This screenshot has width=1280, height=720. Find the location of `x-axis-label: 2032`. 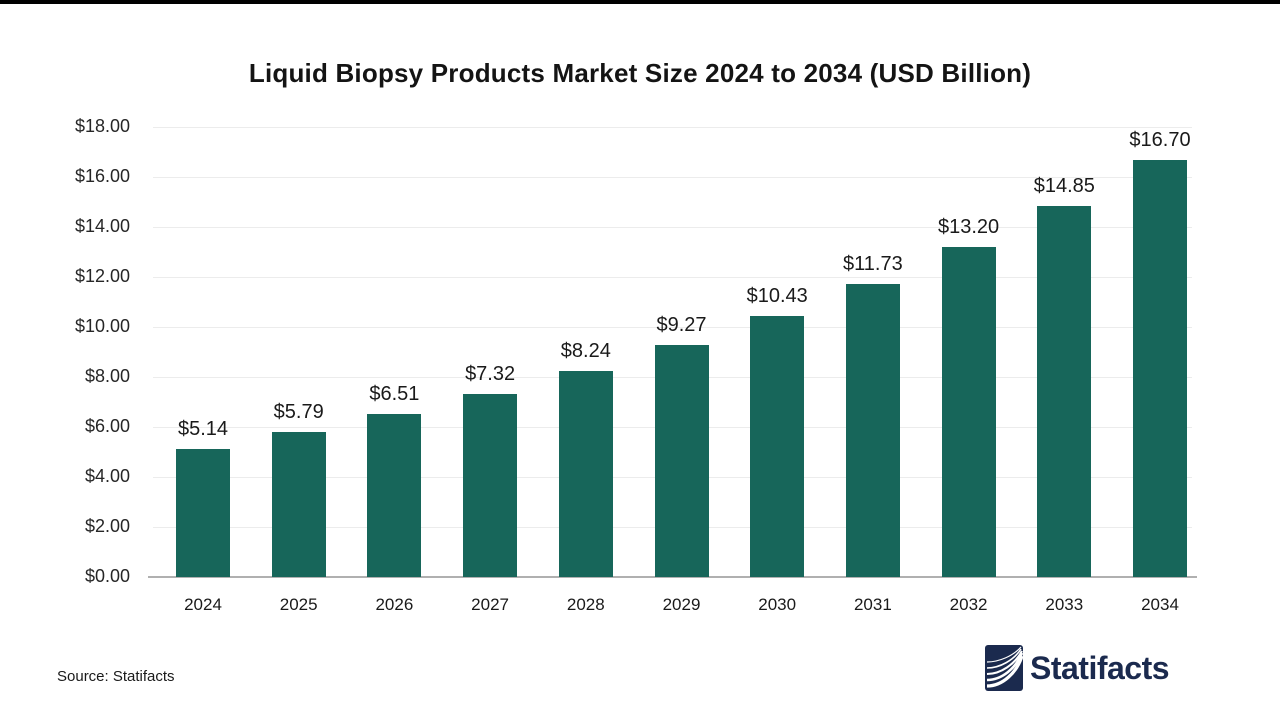

x-axis-label: 2032 is located at coordinates (968, 604).